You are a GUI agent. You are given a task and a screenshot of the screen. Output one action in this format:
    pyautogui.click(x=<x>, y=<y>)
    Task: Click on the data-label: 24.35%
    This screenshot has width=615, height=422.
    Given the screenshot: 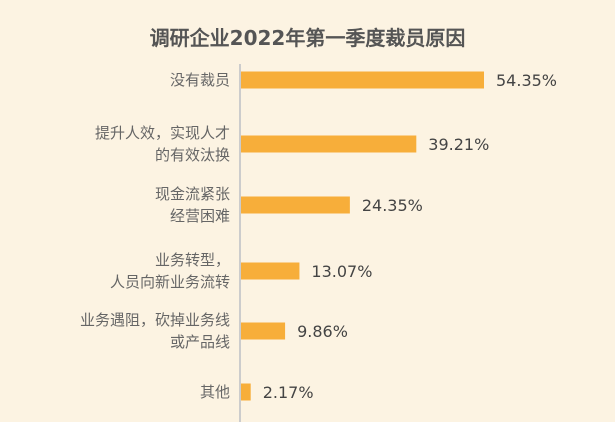 What is the action you would take?
    pyautogui.click(x=392, y=205)
    